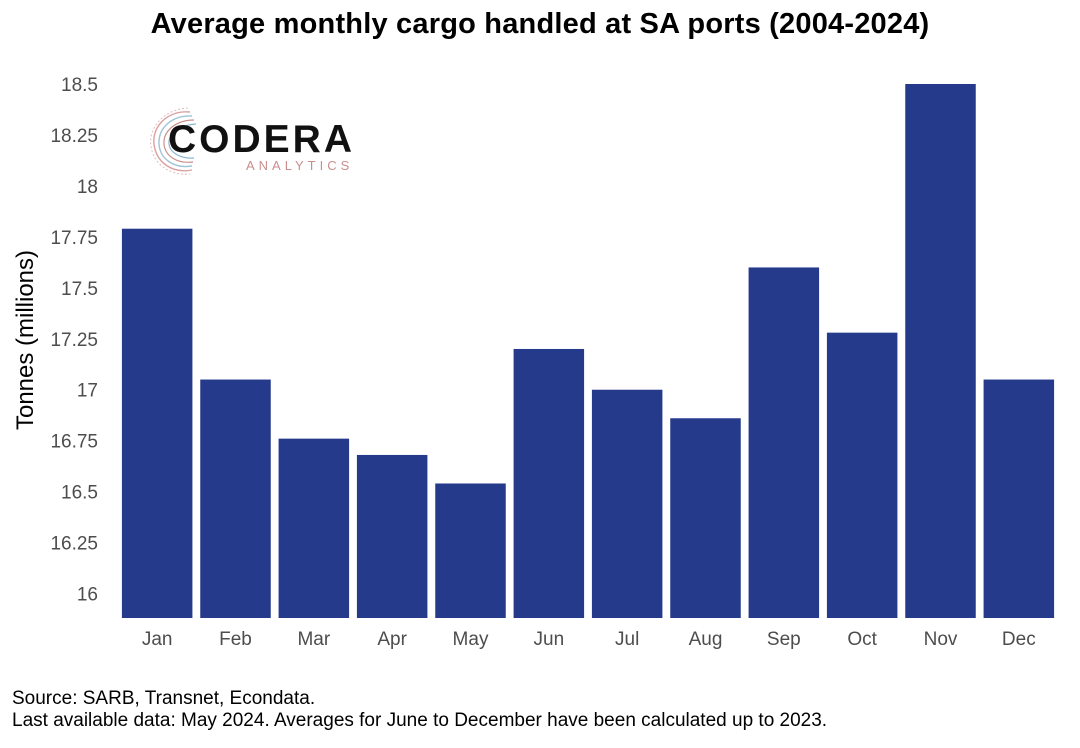  I want to click on y-tick-label: 16.25, so click(74, 544).